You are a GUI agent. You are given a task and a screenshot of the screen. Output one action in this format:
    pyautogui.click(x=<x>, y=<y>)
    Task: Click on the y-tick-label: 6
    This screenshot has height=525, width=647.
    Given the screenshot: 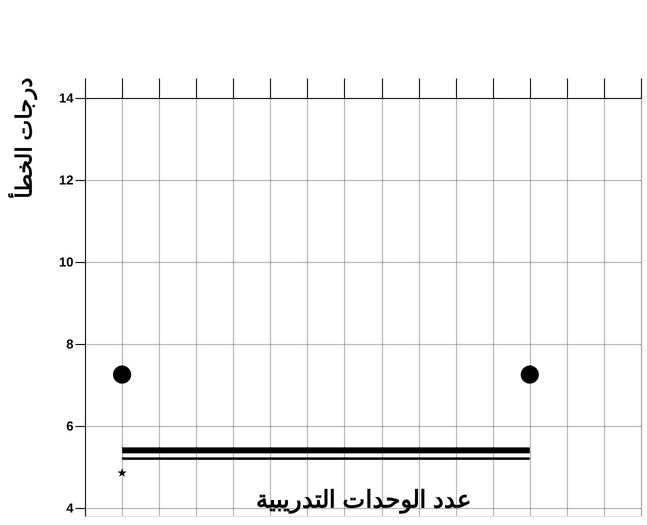 What is the action you would take?
    pyautogui.click(x=70, y=426)
    